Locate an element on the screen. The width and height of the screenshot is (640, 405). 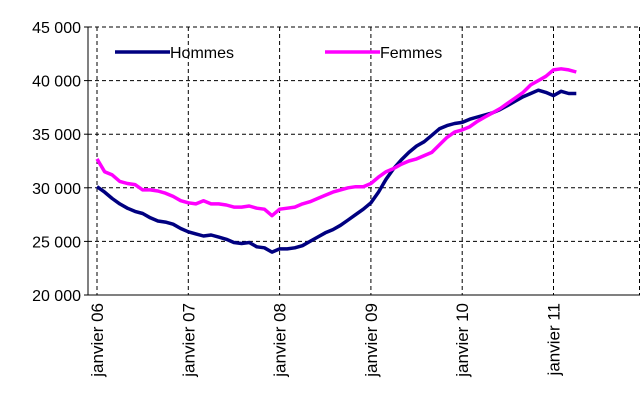
x-tick-label: janvier 07 is located at coordinates (188, 340).